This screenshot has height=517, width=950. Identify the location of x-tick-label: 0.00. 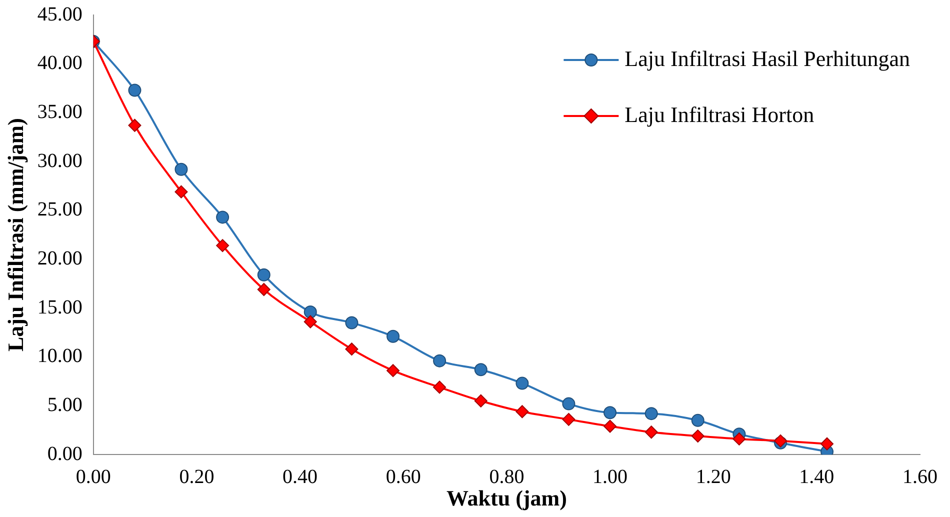
(93, 477).